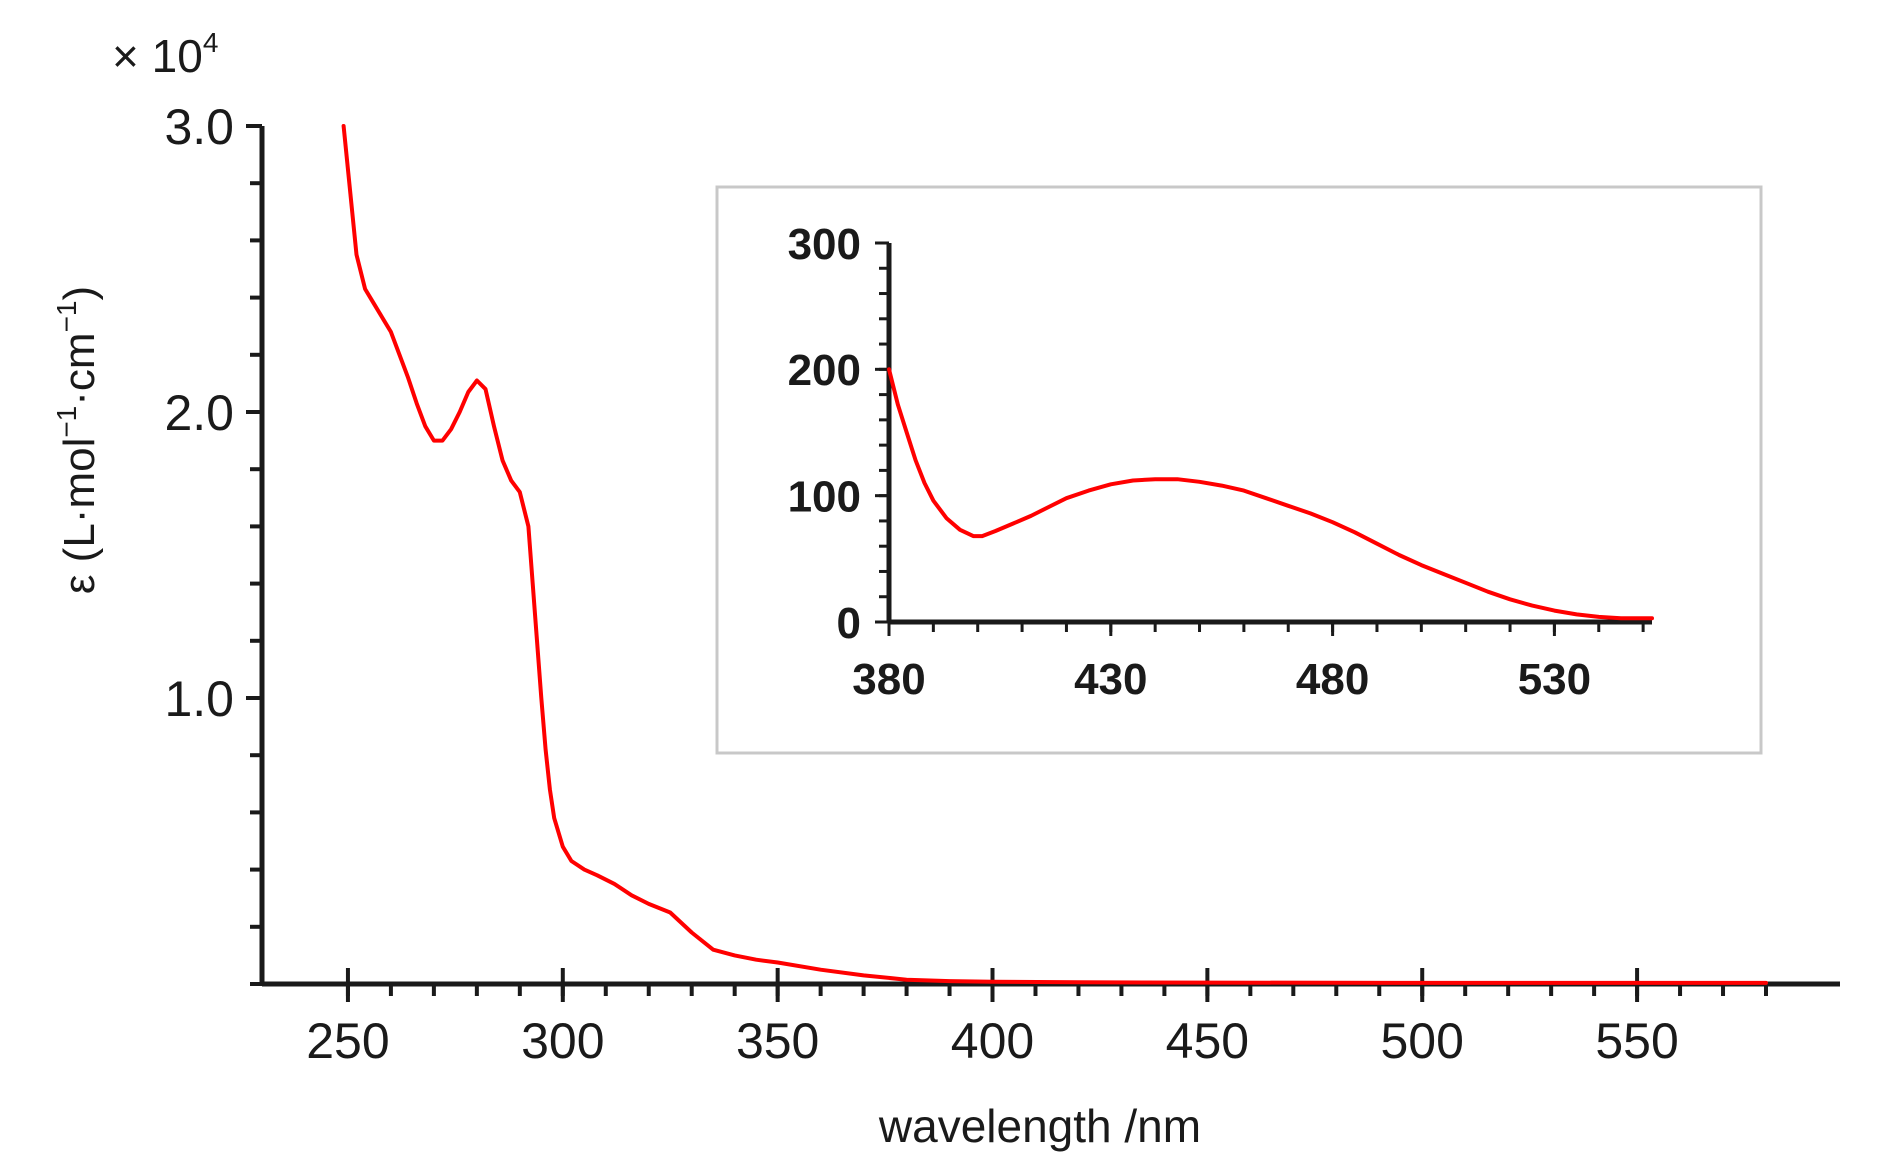  What do you see at coordinates (824, 370) in the screenshot?
I see `inset-y-tick-label: 200` at bounding box center [824, 370].